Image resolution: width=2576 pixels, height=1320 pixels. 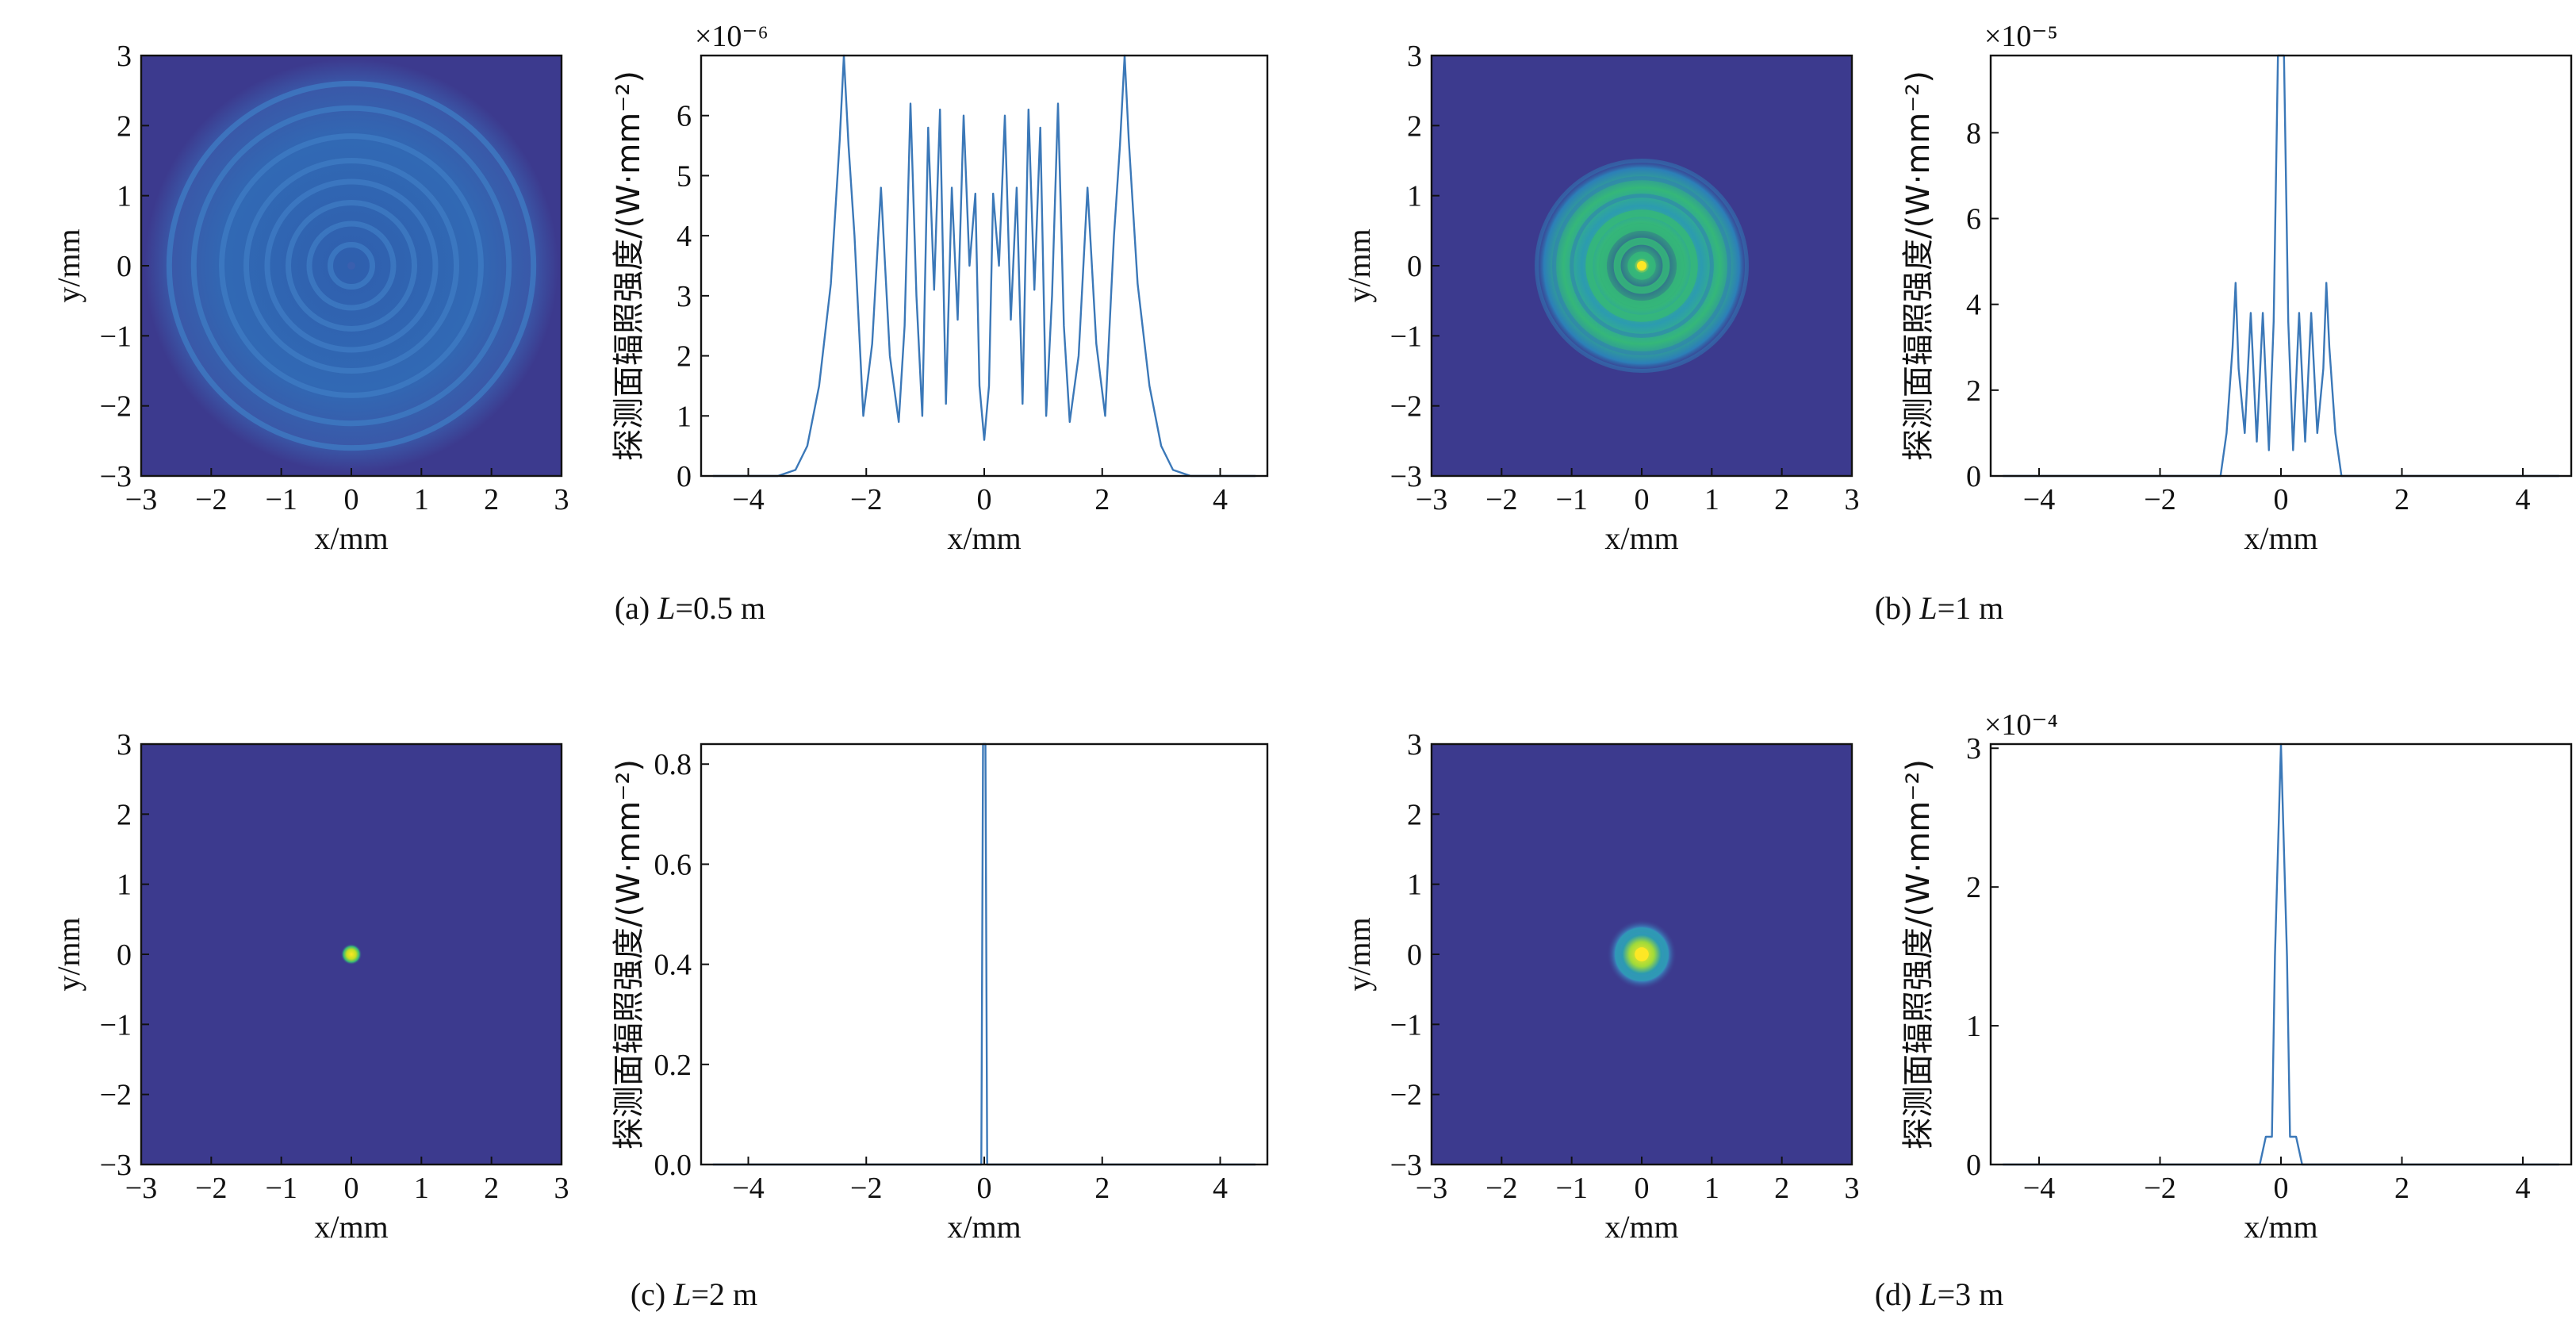 I want to click on y-tick-label: 0.0, so click(x=673, y=1165).